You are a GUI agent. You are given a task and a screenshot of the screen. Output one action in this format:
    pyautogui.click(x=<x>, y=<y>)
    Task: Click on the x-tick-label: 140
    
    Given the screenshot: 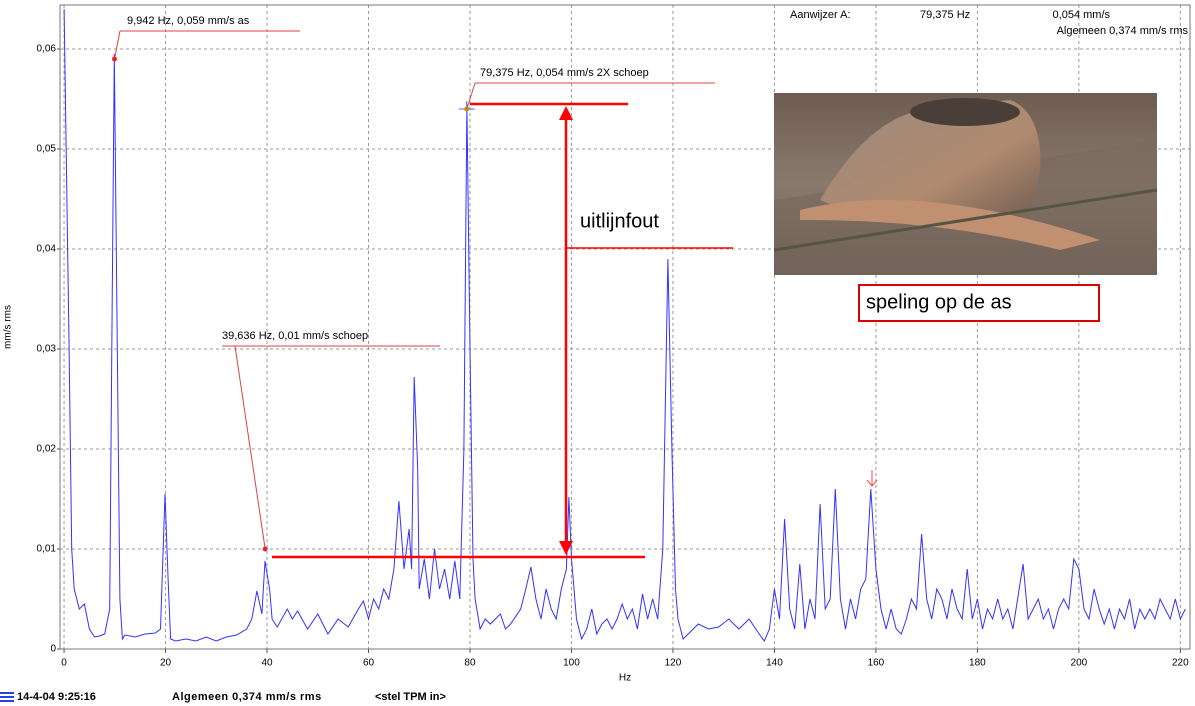 What is the action you would take?
    pyautogui.click(x=774, y=663)
    